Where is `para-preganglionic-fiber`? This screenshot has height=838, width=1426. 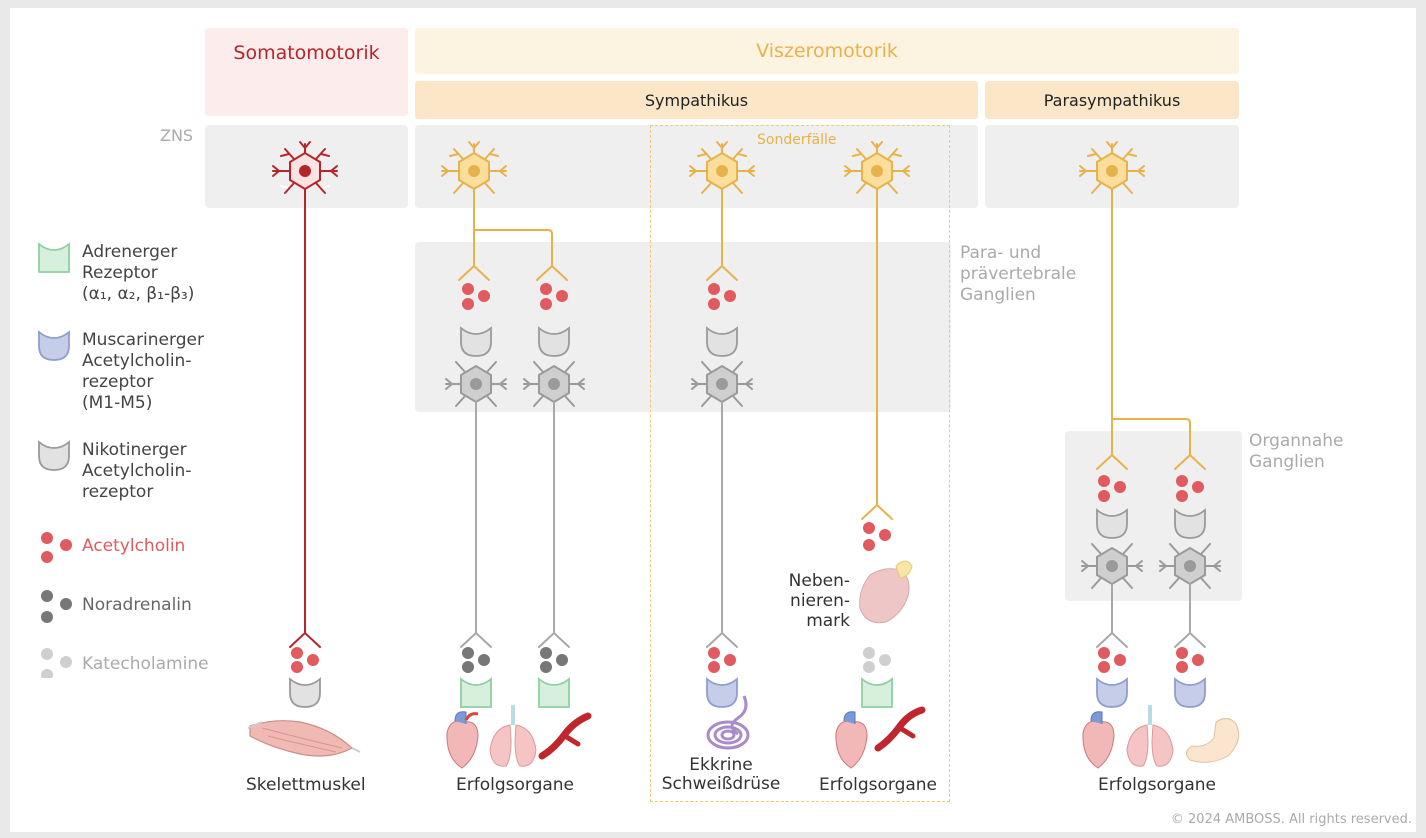 para-preganglionic-fiber is located at coordinates (1151, 329).